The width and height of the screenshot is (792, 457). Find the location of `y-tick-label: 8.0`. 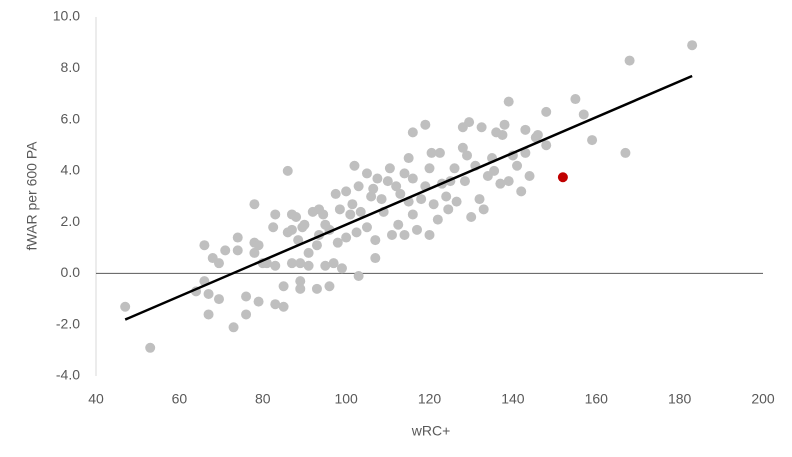

y-tick-label: 8.0 is located at coordinates (71, 67).